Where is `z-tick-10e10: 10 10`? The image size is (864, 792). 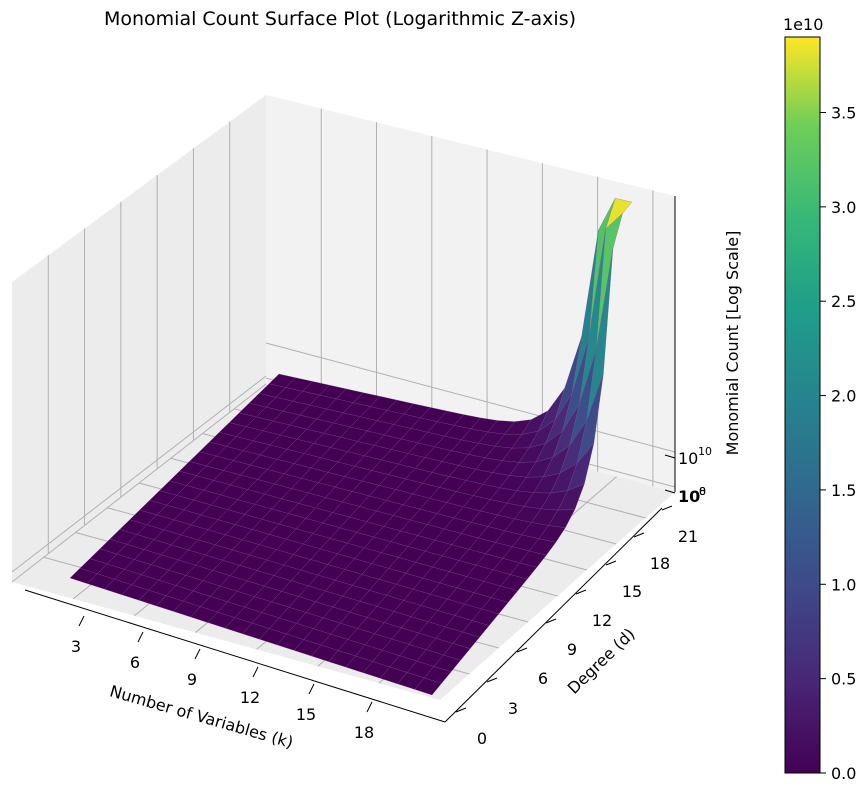 z-tick-10e10: 10 10 is located at coordinates (695, 456).